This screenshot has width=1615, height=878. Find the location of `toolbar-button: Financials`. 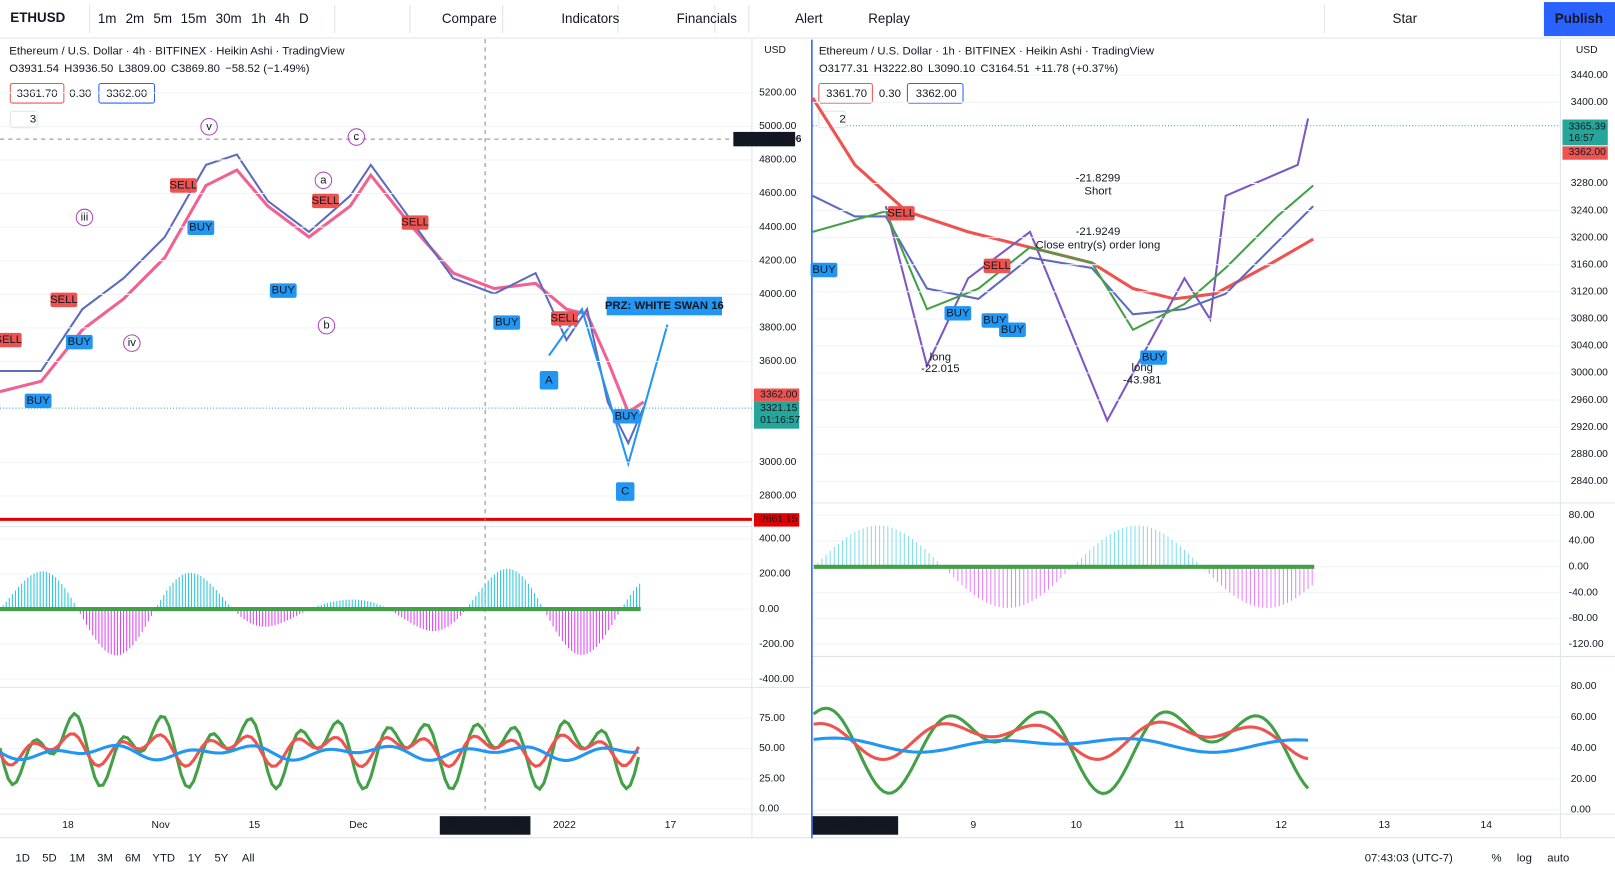

toolbar-button: Financials is located at coordinates (707, 18).